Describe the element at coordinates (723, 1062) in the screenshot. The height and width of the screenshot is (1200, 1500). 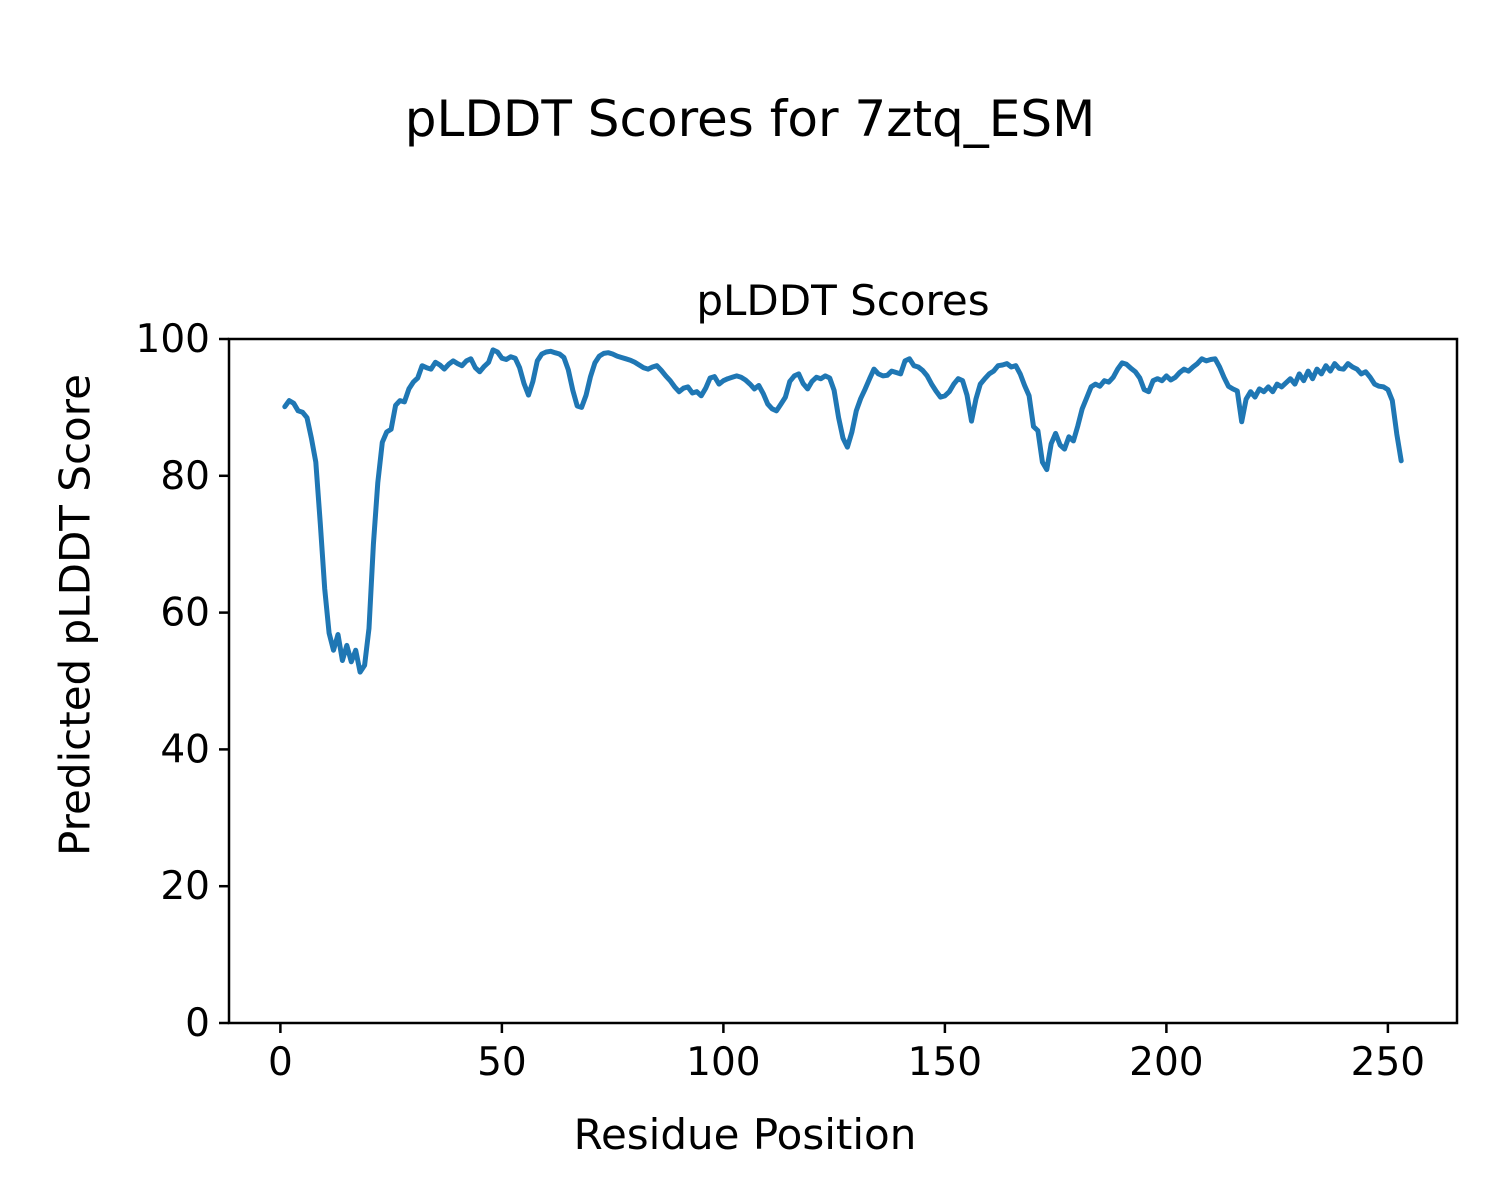
I see `x-tick-label: 100` at that location.